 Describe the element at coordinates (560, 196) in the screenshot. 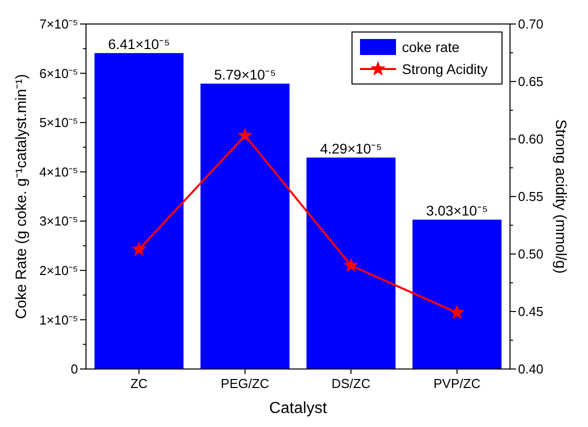

I see `y2-axis-title: Strong acidity (mmol/g)` at that location.